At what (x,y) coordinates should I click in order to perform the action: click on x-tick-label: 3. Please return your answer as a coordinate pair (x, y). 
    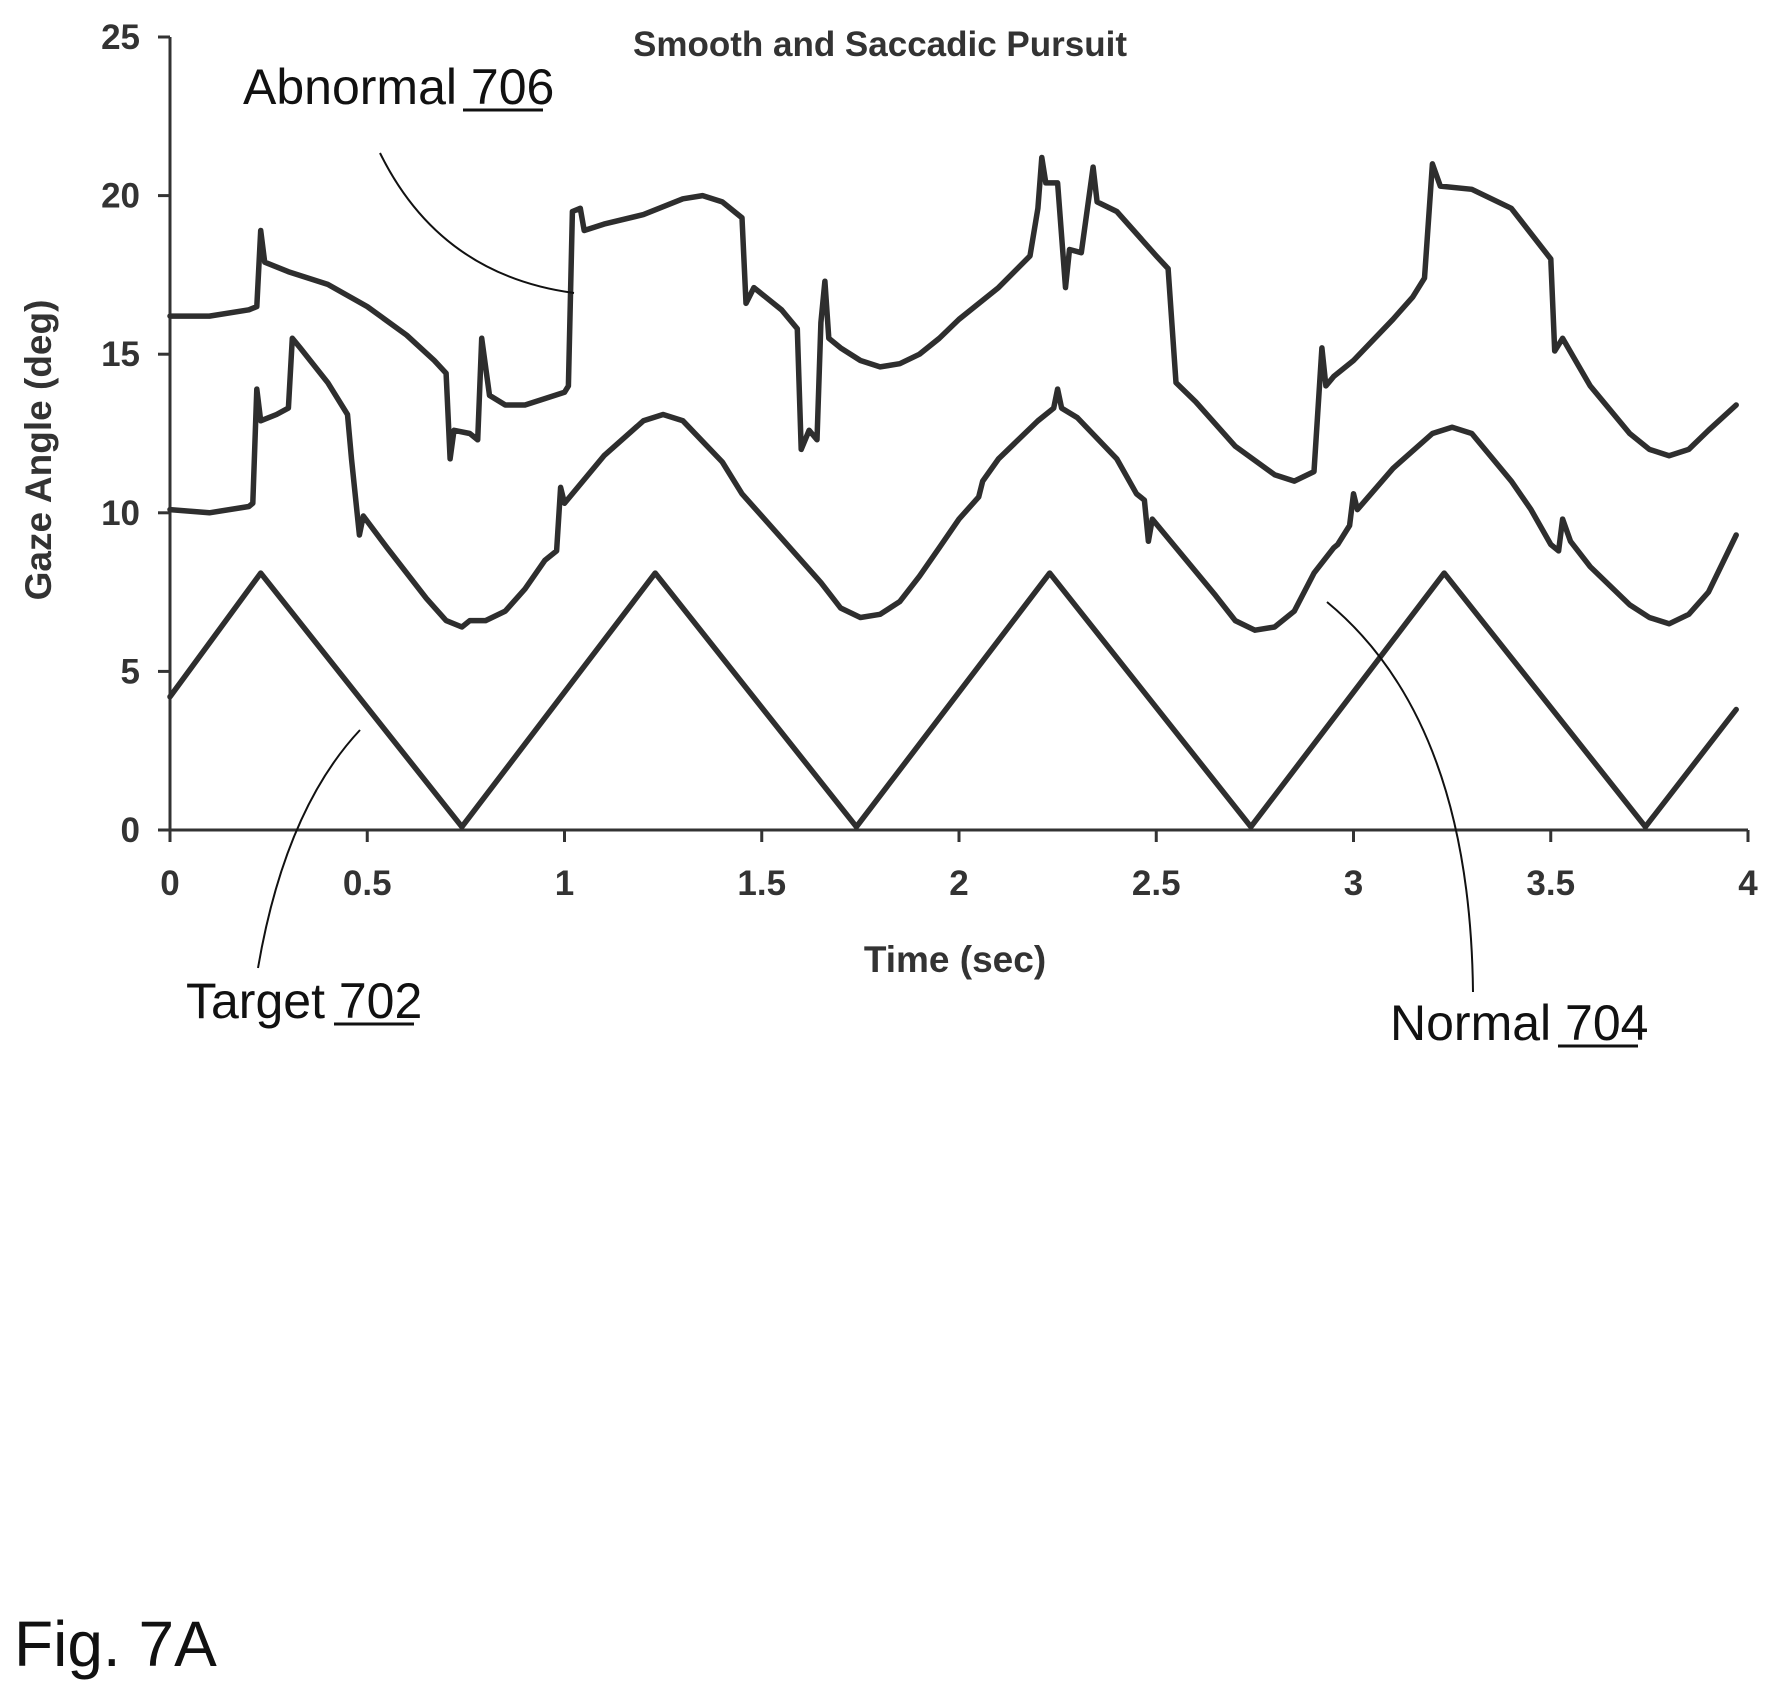
    Looking at the image, I should click on (1353, 883).